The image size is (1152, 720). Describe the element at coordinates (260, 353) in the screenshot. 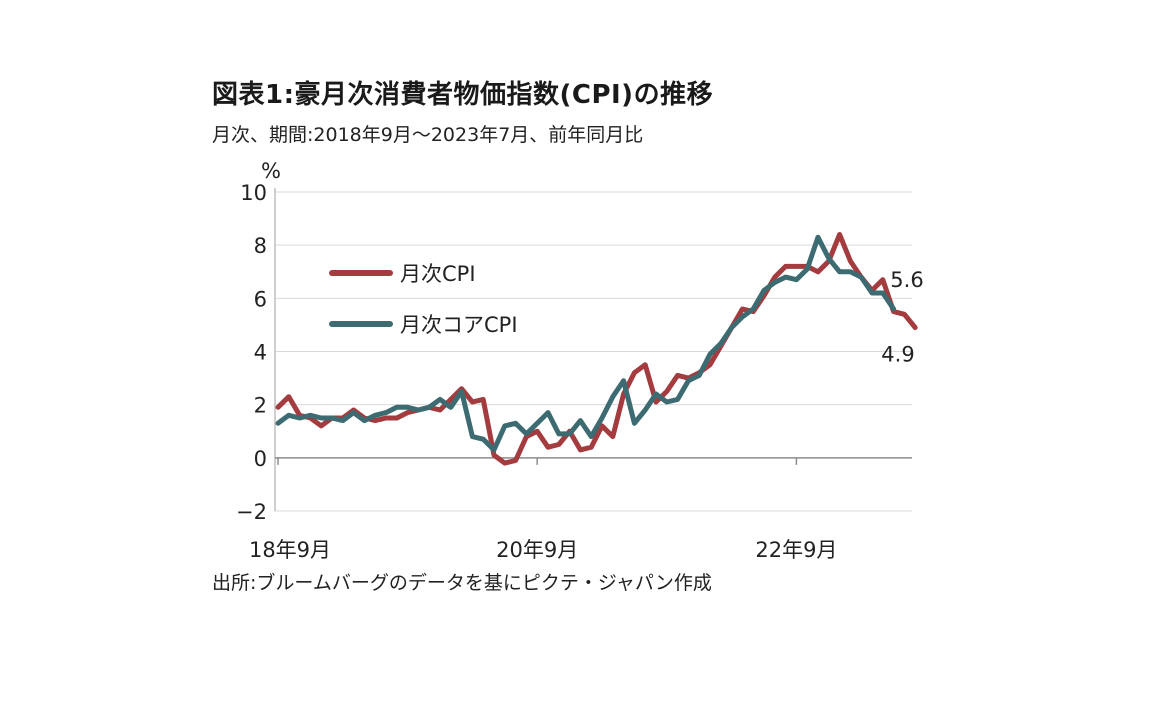

I see `y-tick-label: 4` at that location.